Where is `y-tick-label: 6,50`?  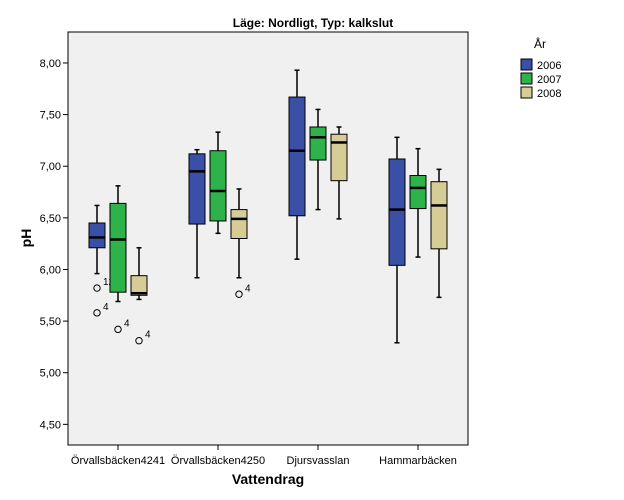 y-tick-label: 6,50 is located at coordinates (50, 219).